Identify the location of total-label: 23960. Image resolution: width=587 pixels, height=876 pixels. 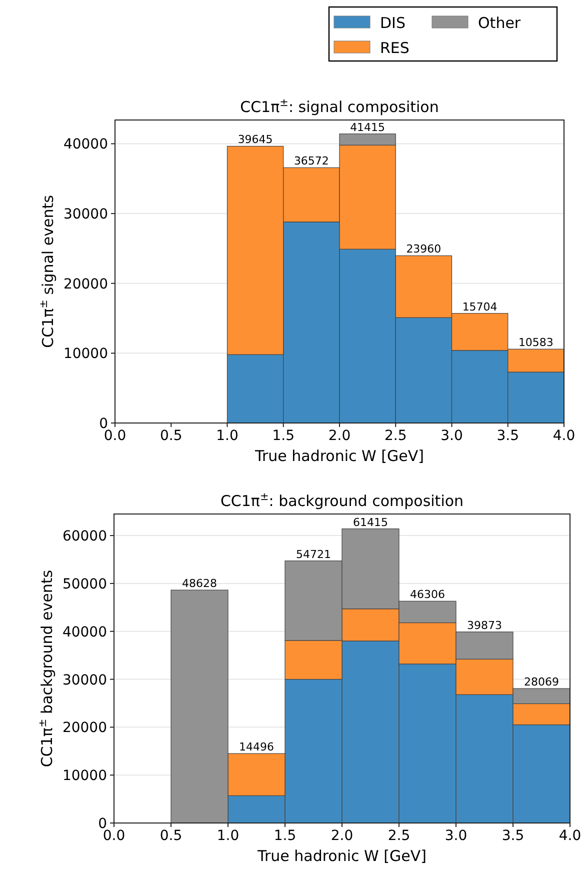
(424, 249).